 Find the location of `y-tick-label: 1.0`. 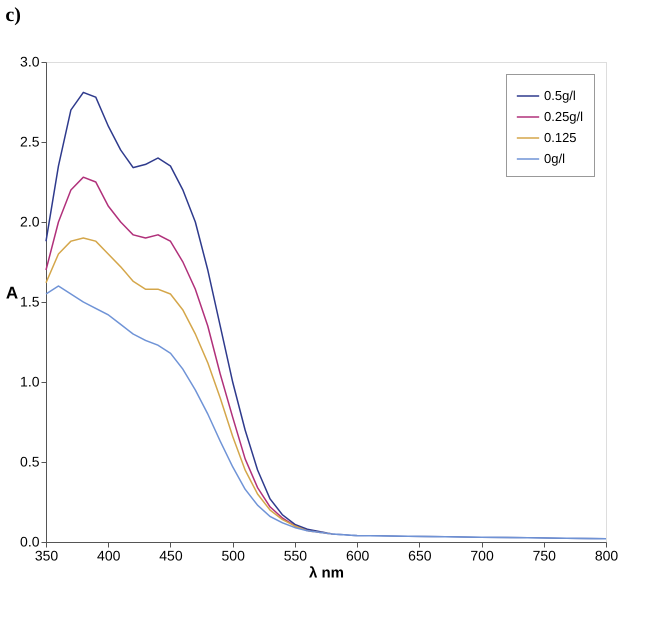

y-tick-label: 1.0 is located at coordinates (30, 382).